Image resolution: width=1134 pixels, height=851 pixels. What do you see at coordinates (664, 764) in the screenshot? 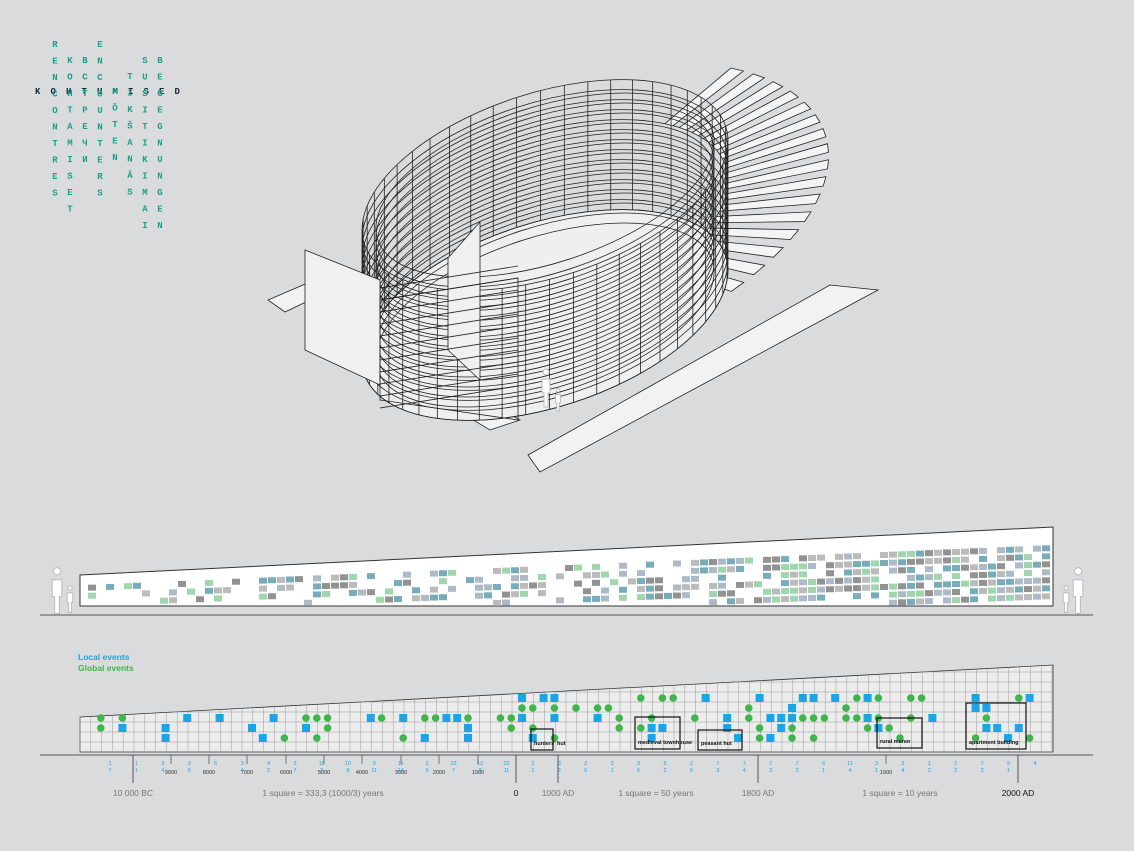
I see `count-label: 6` at bounding box center [664, 764].